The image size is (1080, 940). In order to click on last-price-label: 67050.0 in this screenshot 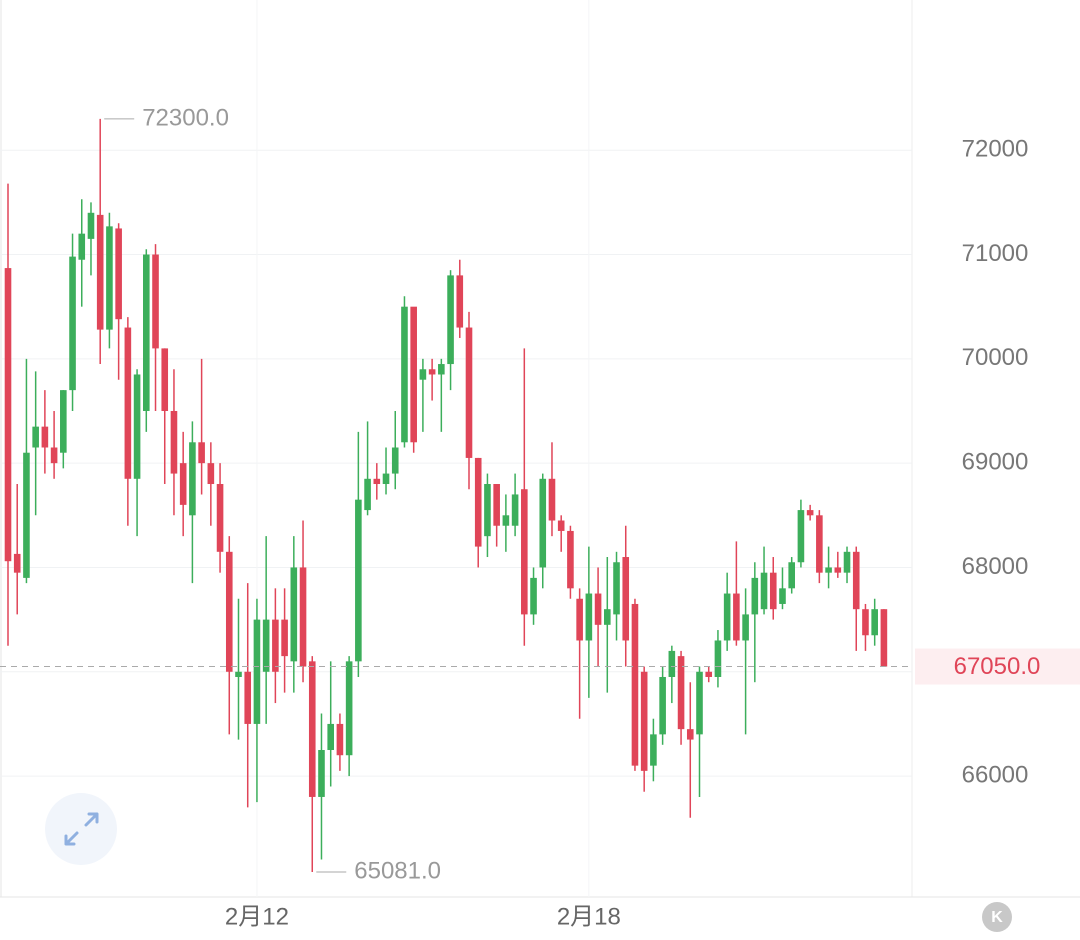, I will do `click(997, 666)`.